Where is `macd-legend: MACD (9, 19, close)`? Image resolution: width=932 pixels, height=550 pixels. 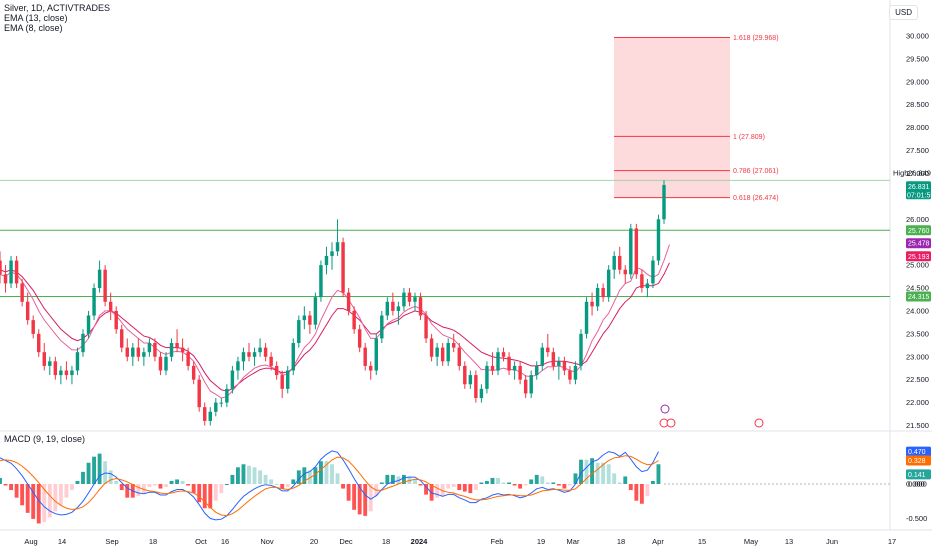 macd-legend: MACD (9, 19, close) is located at coordinates (45, 439).